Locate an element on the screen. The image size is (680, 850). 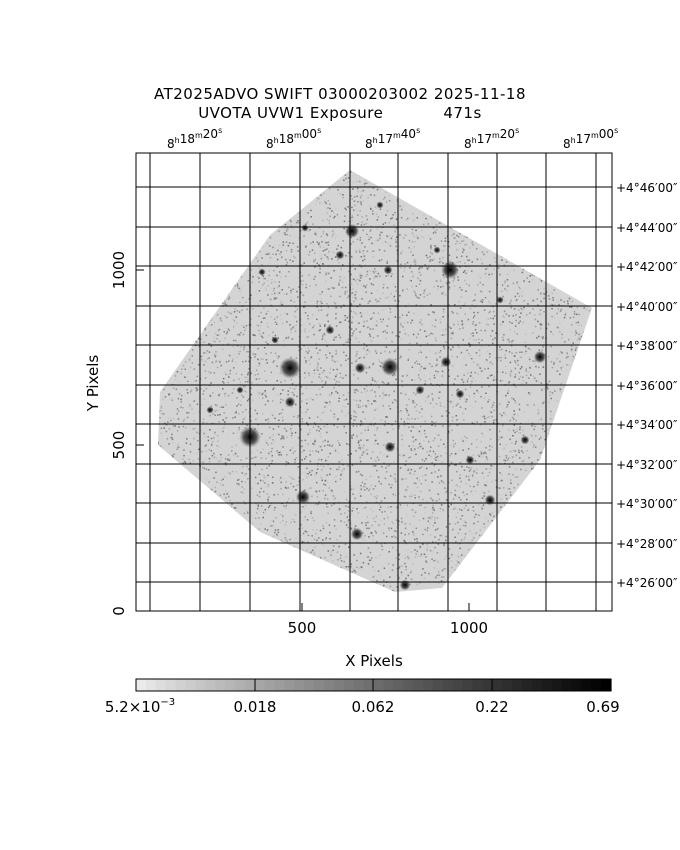
colorbar-label: 5.2×10⁻³ is located at coordinates (140, 706).